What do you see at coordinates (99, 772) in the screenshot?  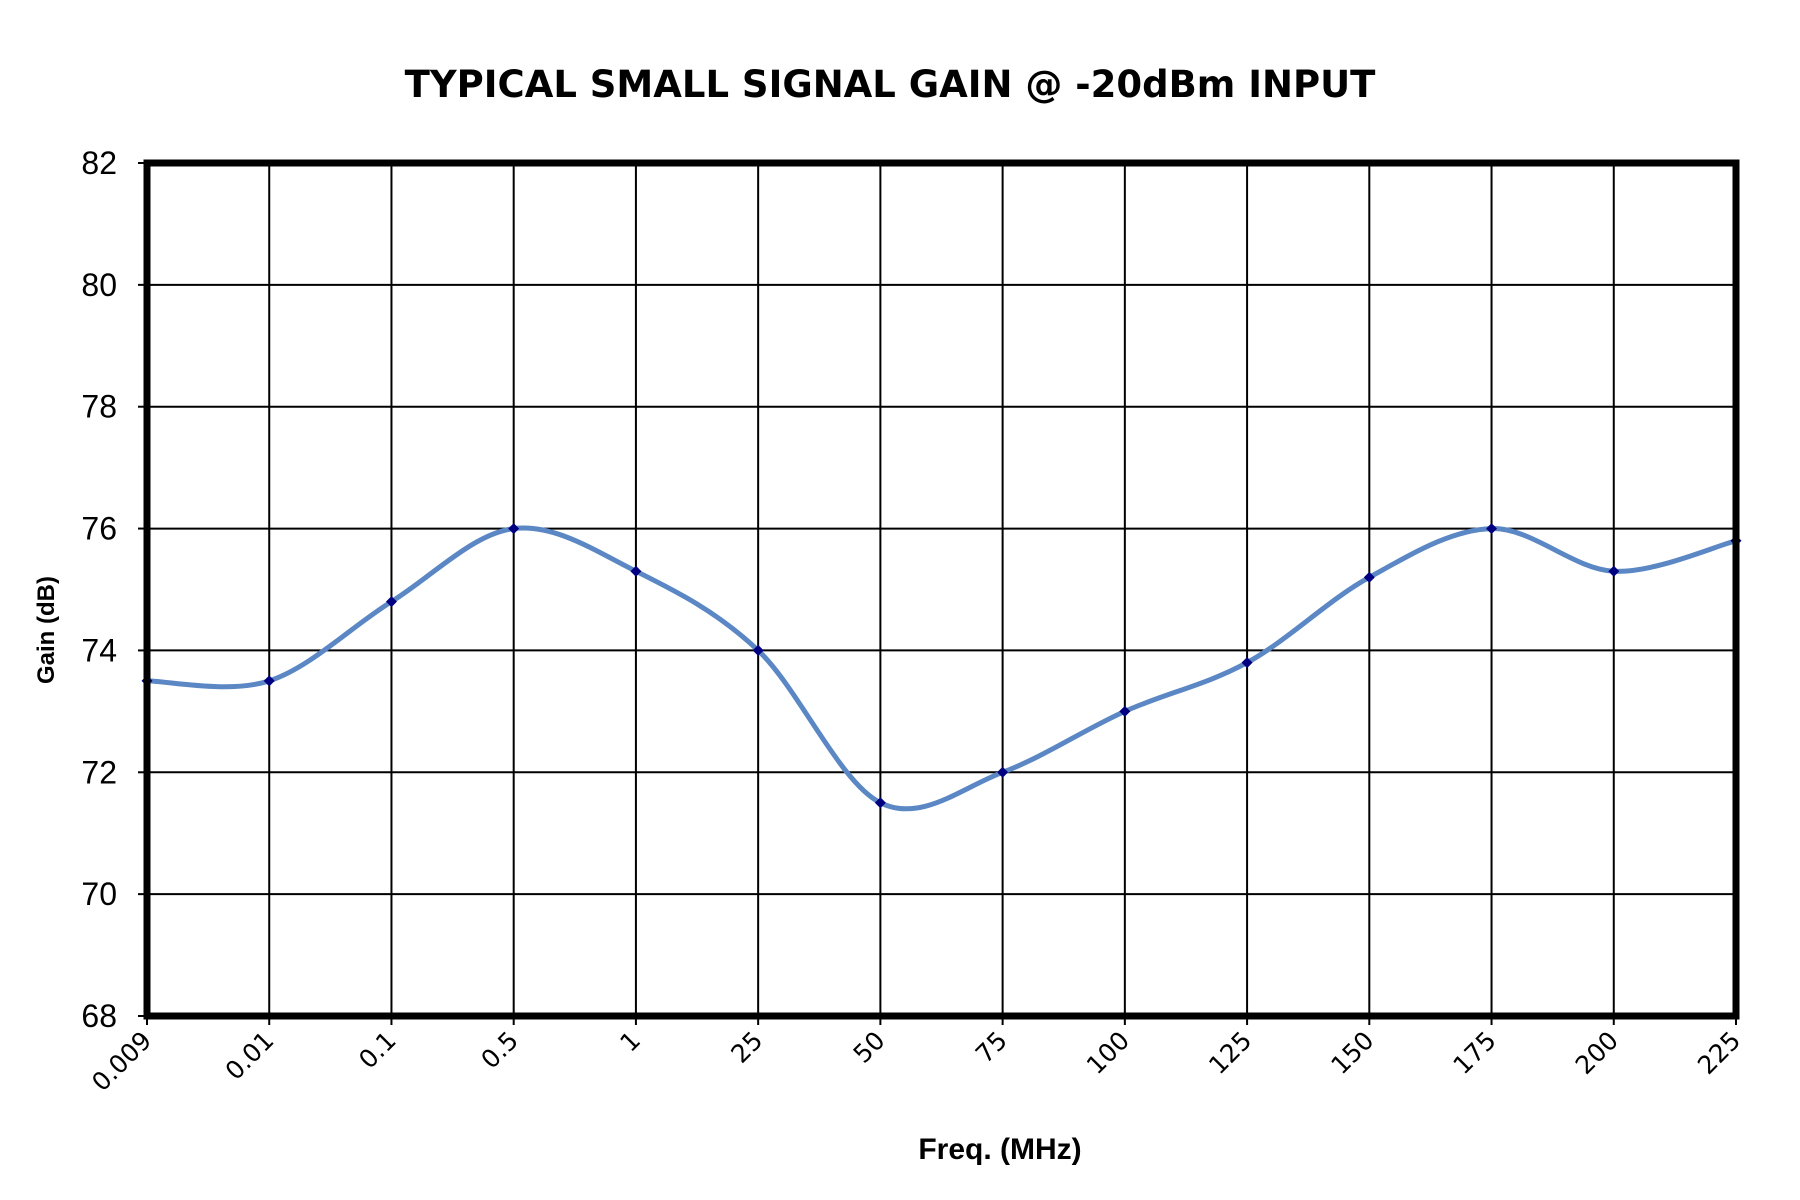 I see `y-tick-label: 72` at bounding box center [99, 772].